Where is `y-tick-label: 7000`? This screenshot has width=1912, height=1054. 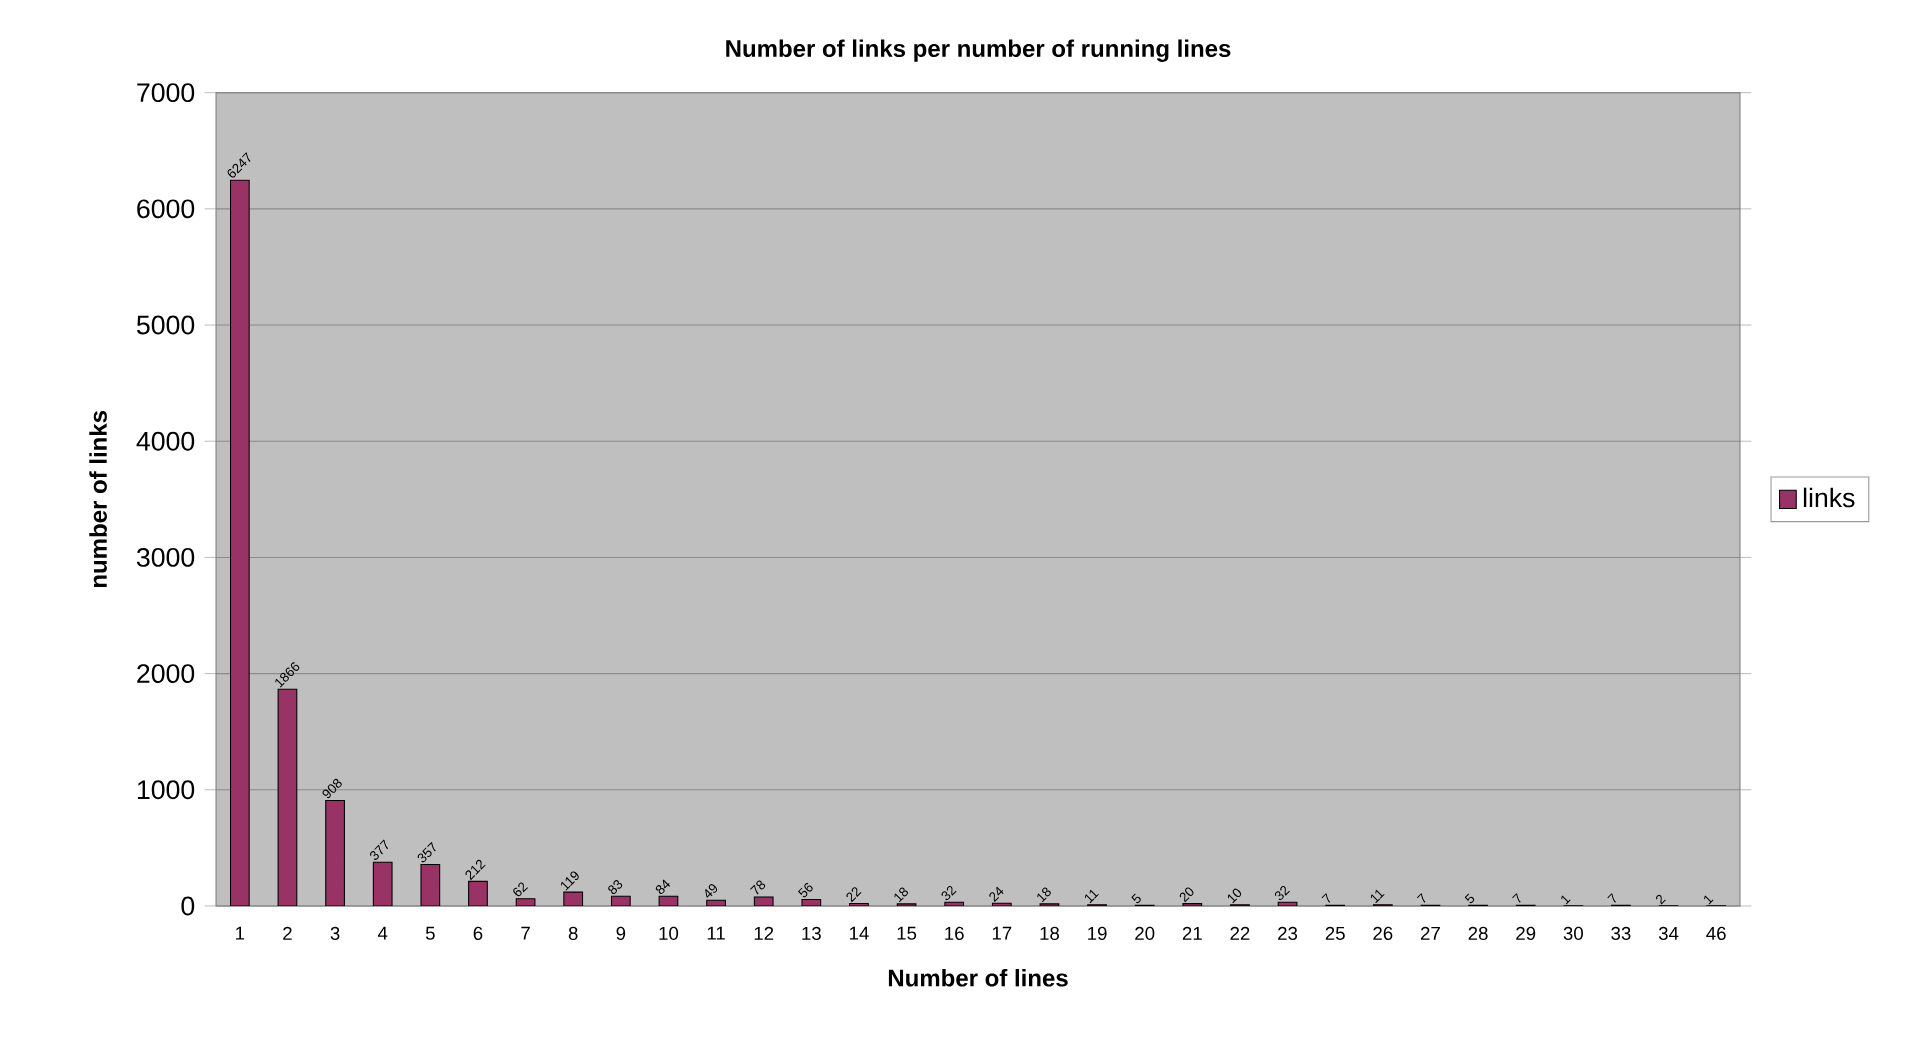 y-tick-label: 7000 is located at coordinates (166, 93).